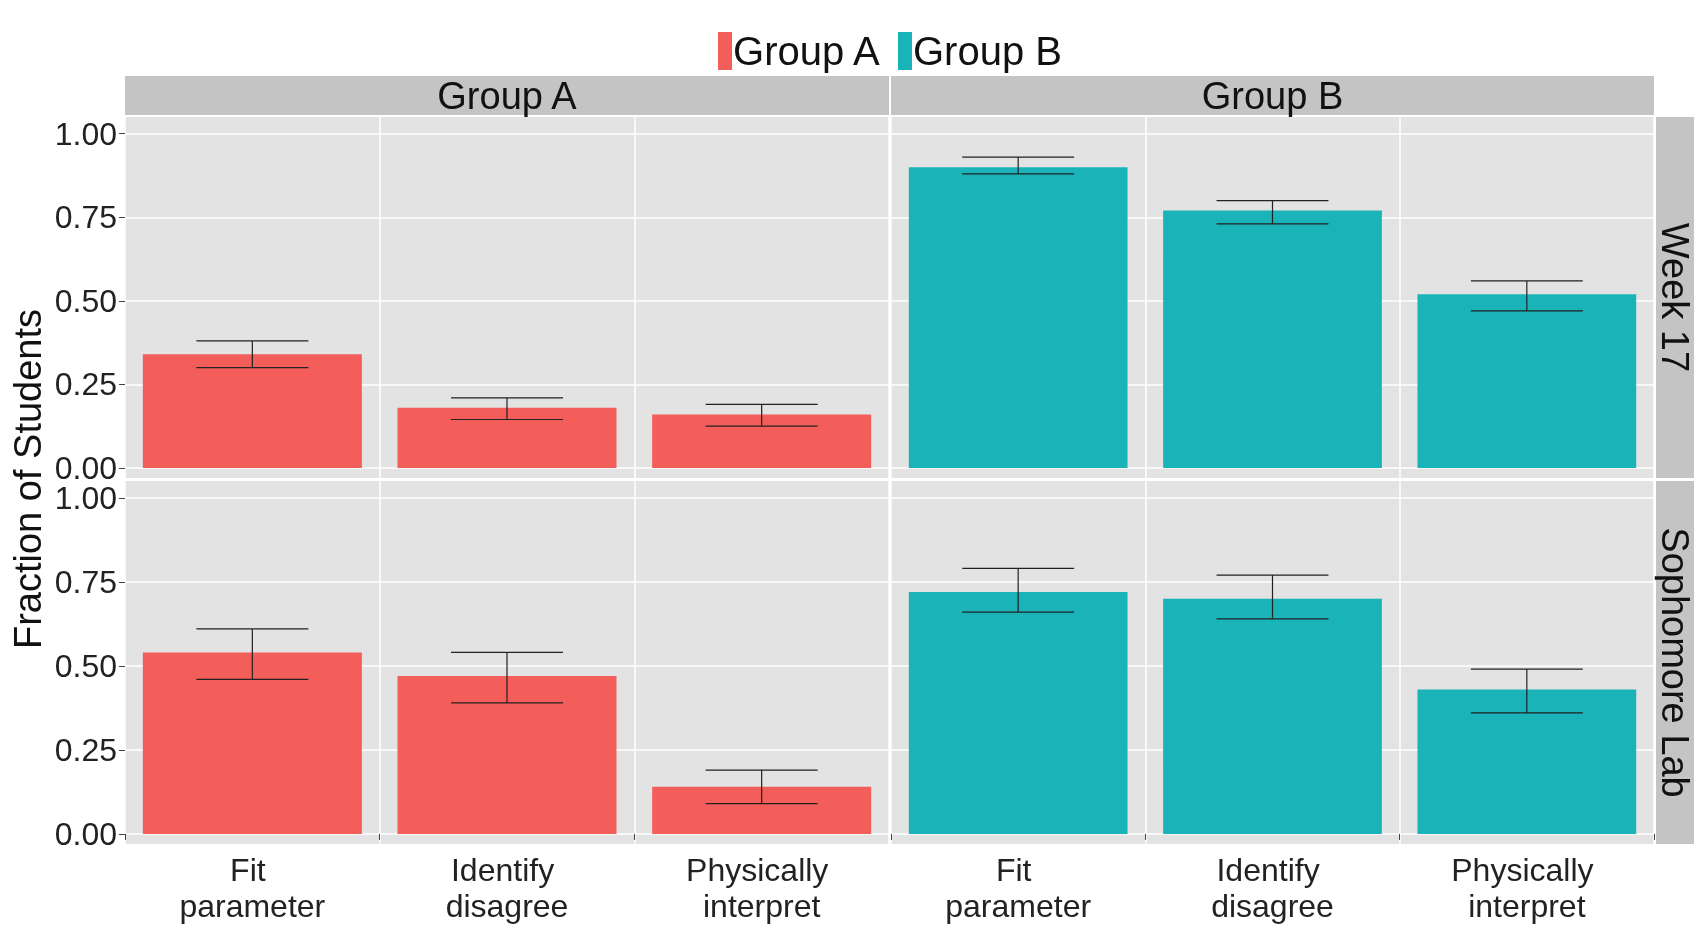 This screenshot has width=1704, height=928. Describe the element at coordinates (28, 479) in the screenshot. I see `y-axis-title: Fraction of Students` at that location.